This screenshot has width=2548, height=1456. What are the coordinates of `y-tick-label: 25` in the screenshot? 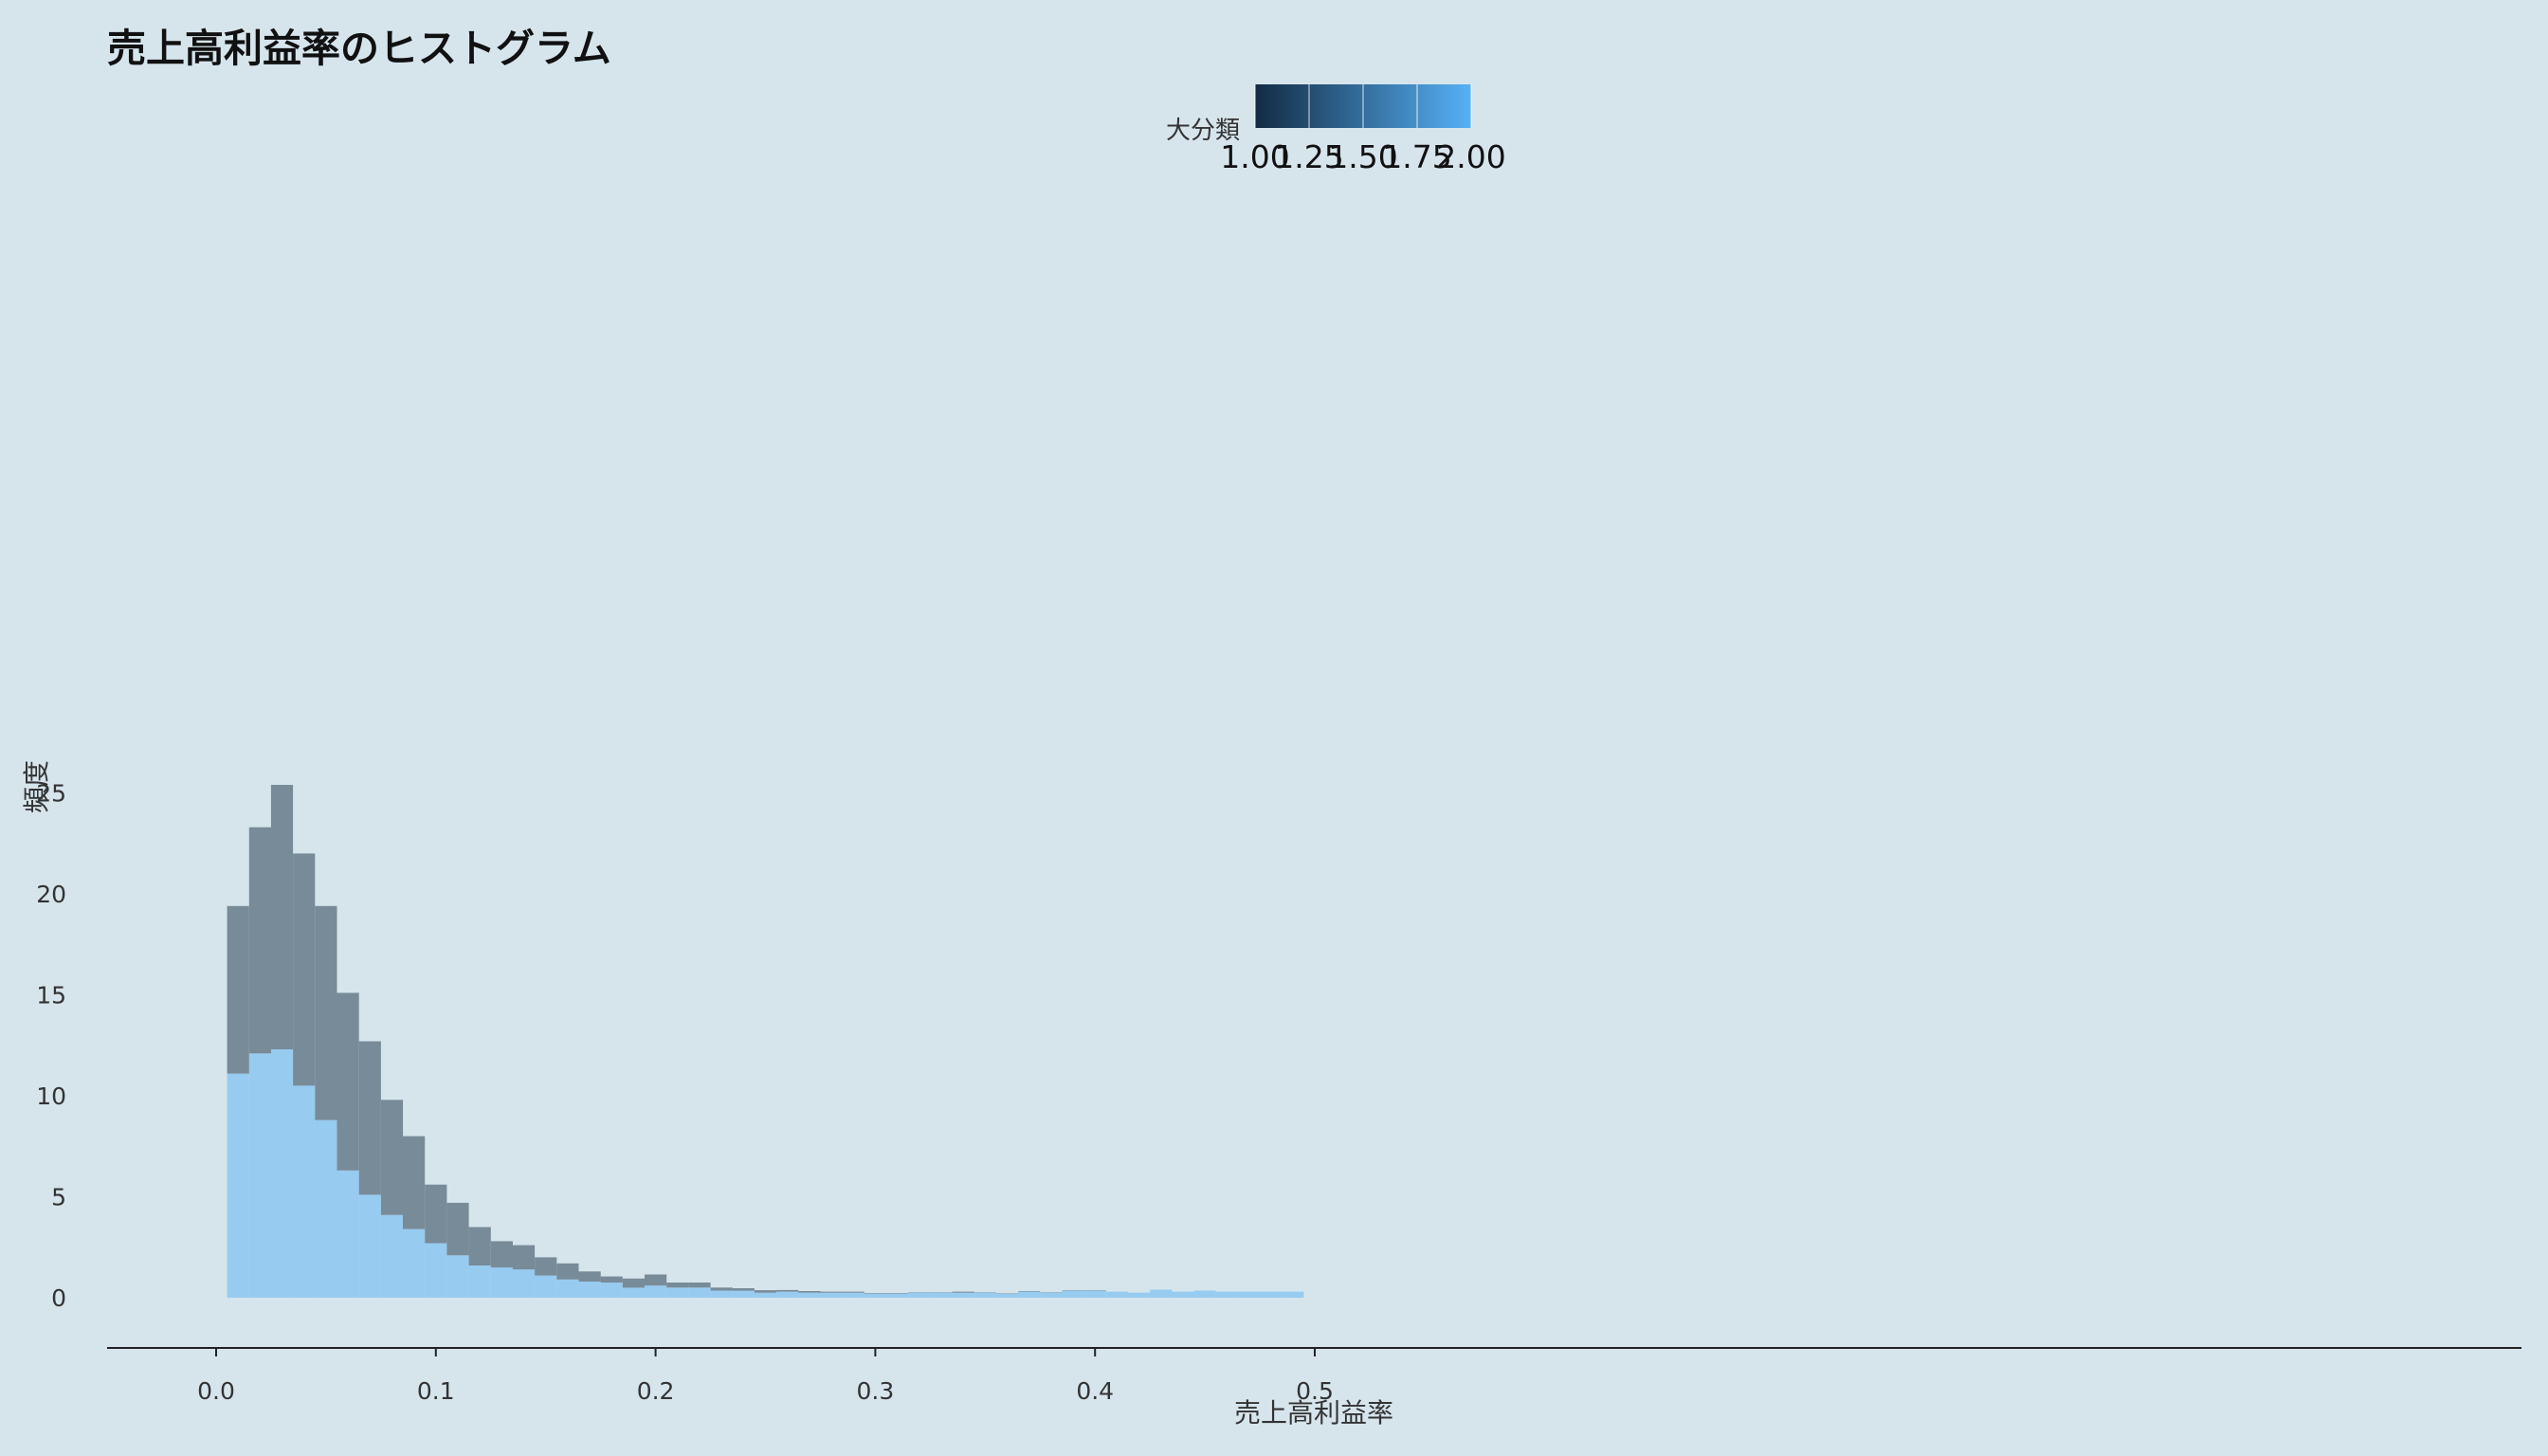 It's located at (51, 794).